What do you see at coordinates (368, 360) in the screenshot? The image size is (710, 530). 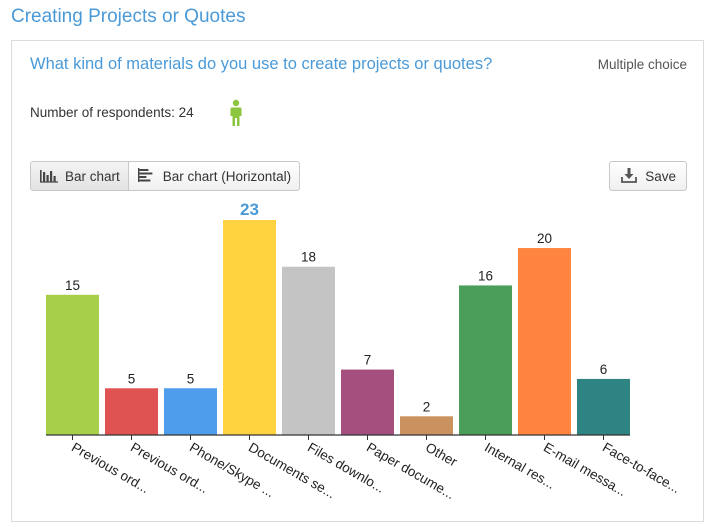 I see `data-label: 7` at bounding box center [368, 360].